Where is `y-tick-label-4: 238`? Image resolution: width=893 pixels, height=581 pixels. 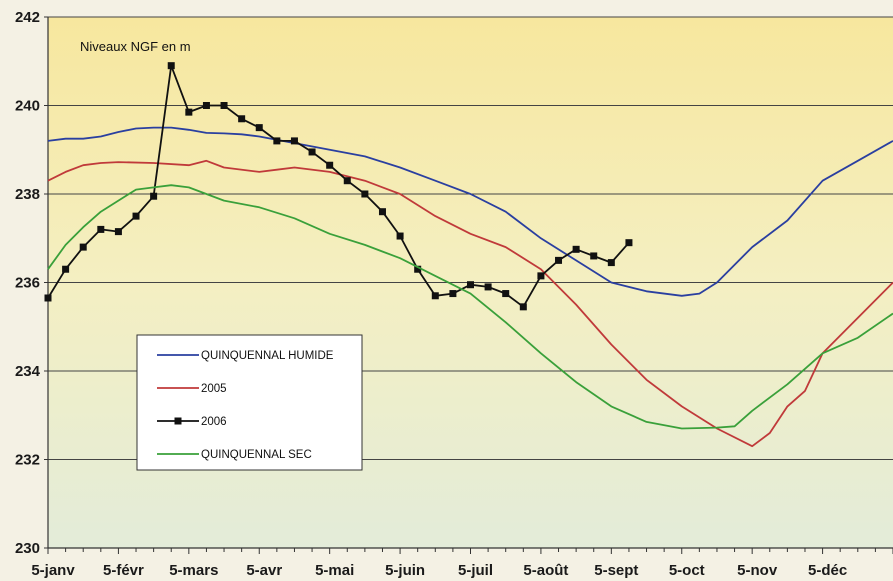 y-tick-label-4: 238 is located at coordinates (27, 194).